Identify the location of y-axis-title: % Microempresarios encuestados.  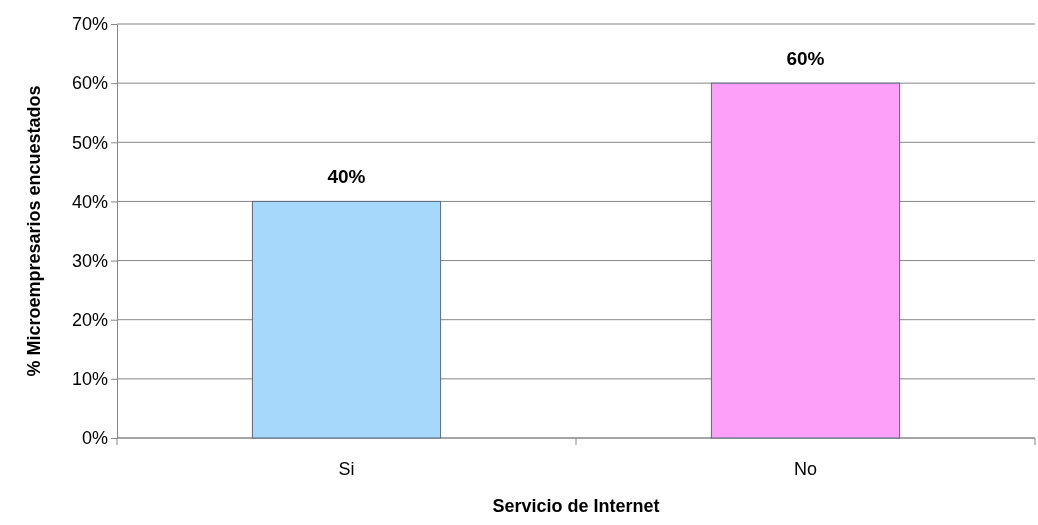
(34, 231).